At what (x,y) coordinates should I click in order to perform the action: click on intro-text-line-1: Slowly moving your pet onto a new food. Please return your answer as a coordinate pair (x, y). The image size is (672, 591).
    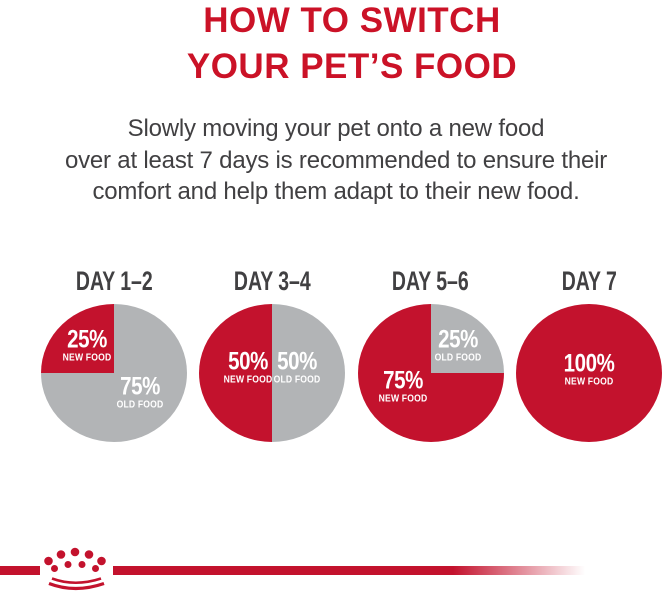
    Looking at the image, I should click on (336, 128).